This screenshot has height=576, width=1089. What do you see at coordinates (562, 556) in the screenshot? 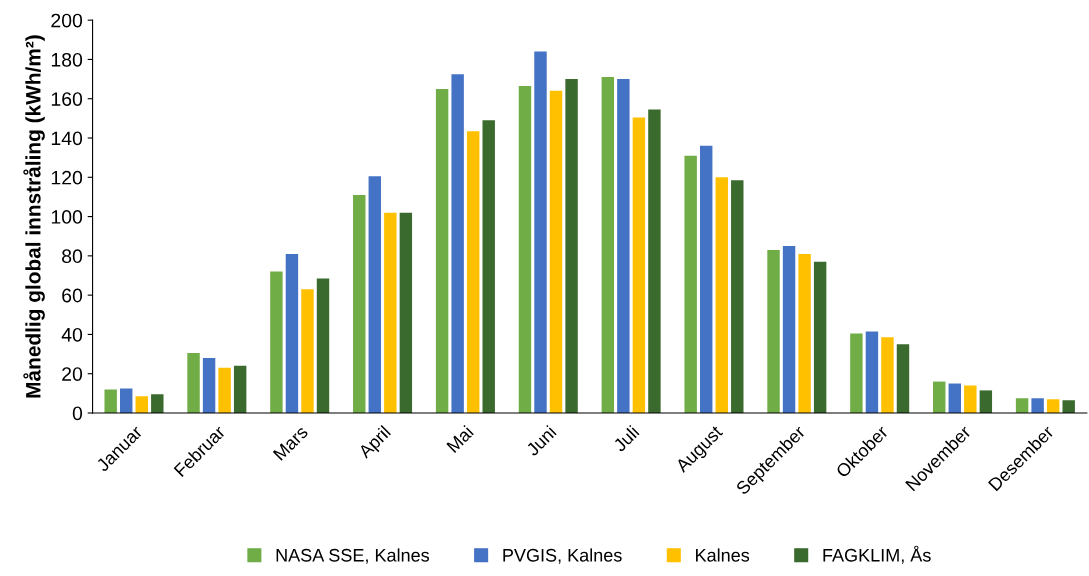
I see `legend-label: PVGIS, Kalnes` at bounding box center [562, 556].